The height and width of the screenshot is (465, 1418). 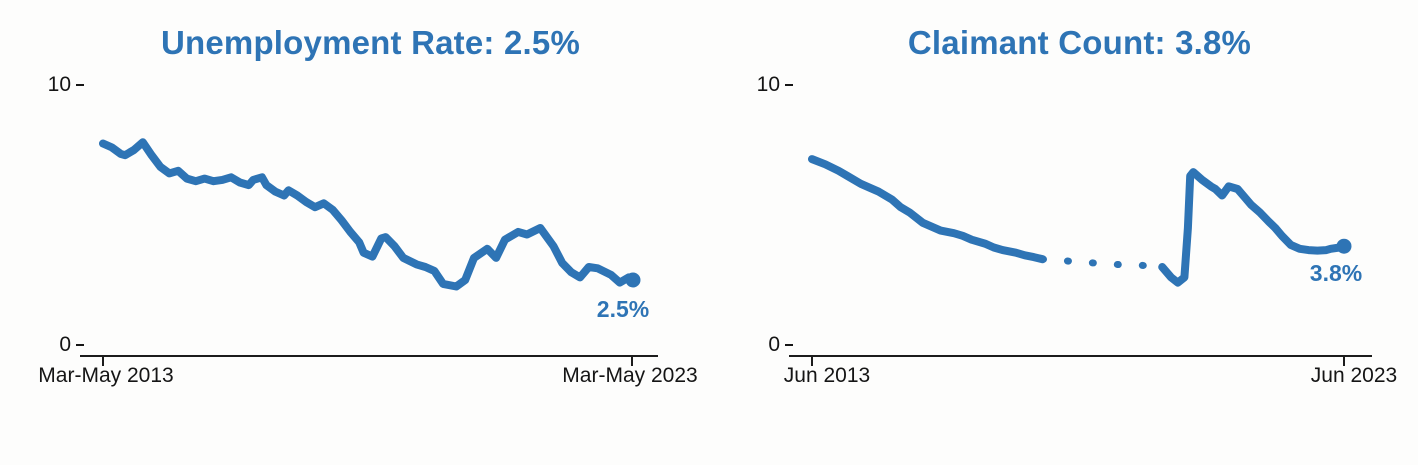 What do you see at coordinates (106, 375) in the screenshot?
I see `x-axis-label-start: Mar-May 2013` at bounding box center [106, 375].